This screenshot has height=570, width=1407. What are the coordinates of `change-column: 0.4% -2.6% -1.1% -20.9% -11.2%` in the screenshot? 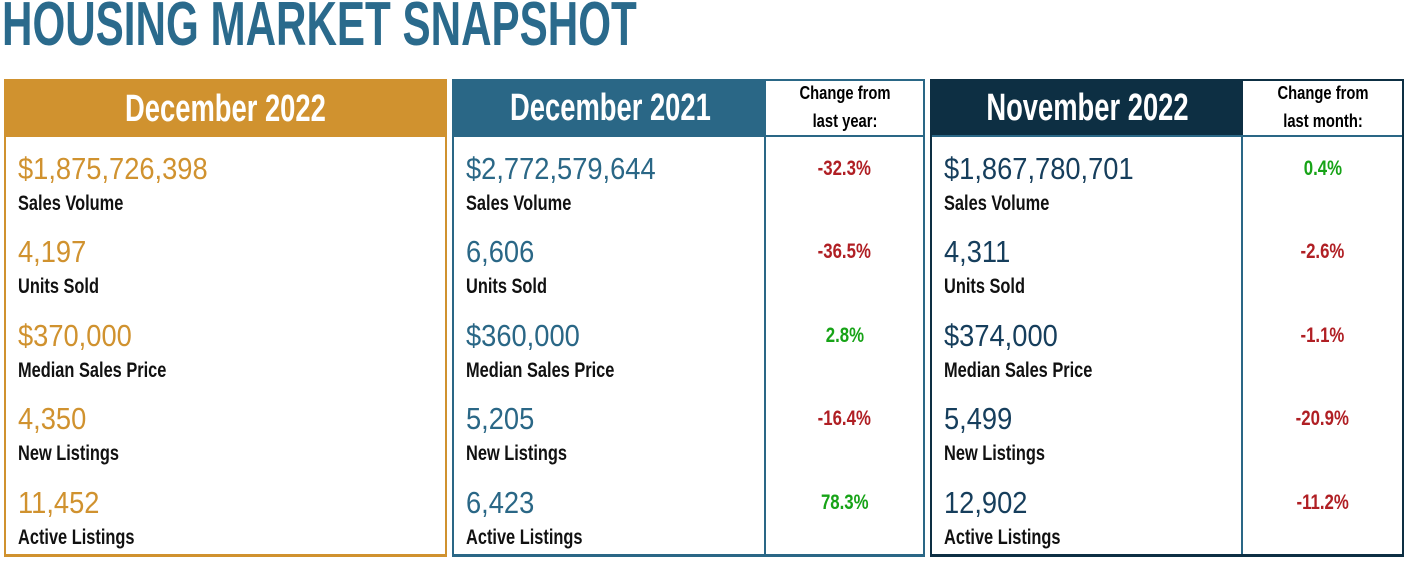 It's located at (1322, 345).